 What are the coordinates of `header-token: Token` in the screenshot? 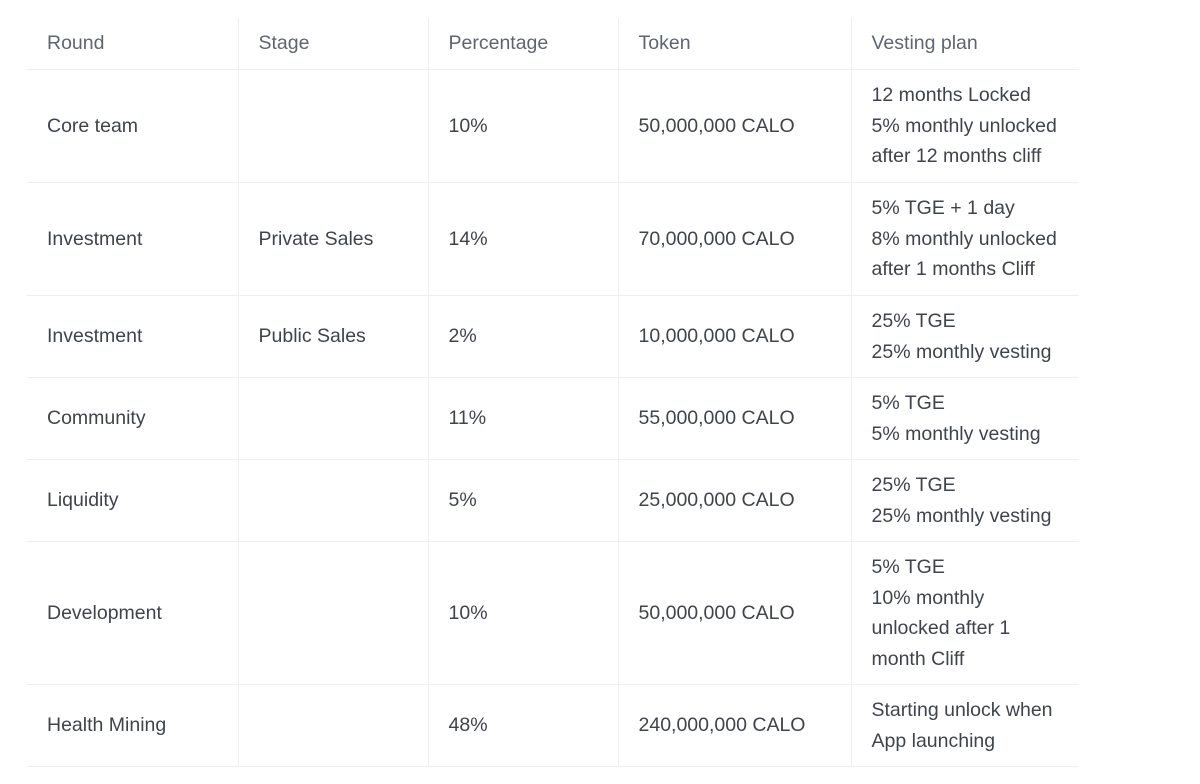 It's located at (735, 44).